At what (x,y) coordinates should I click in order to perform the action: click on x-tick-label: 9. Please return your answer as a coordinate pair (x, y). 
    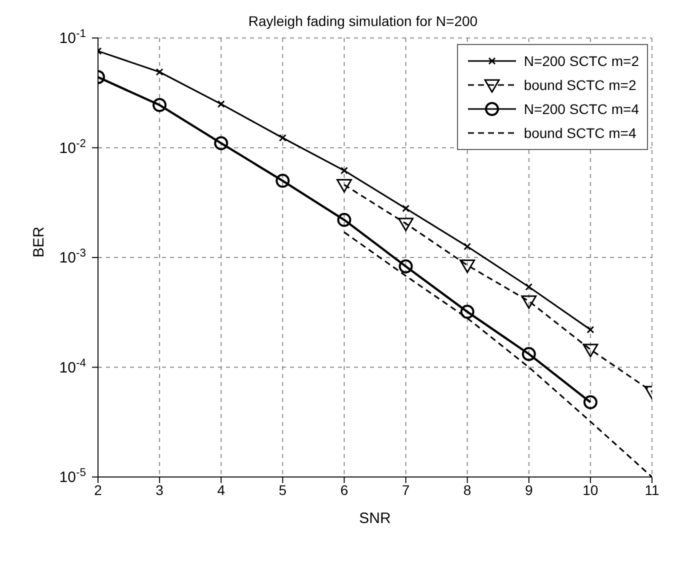
    Looking at the image, I should click on (528, 490).